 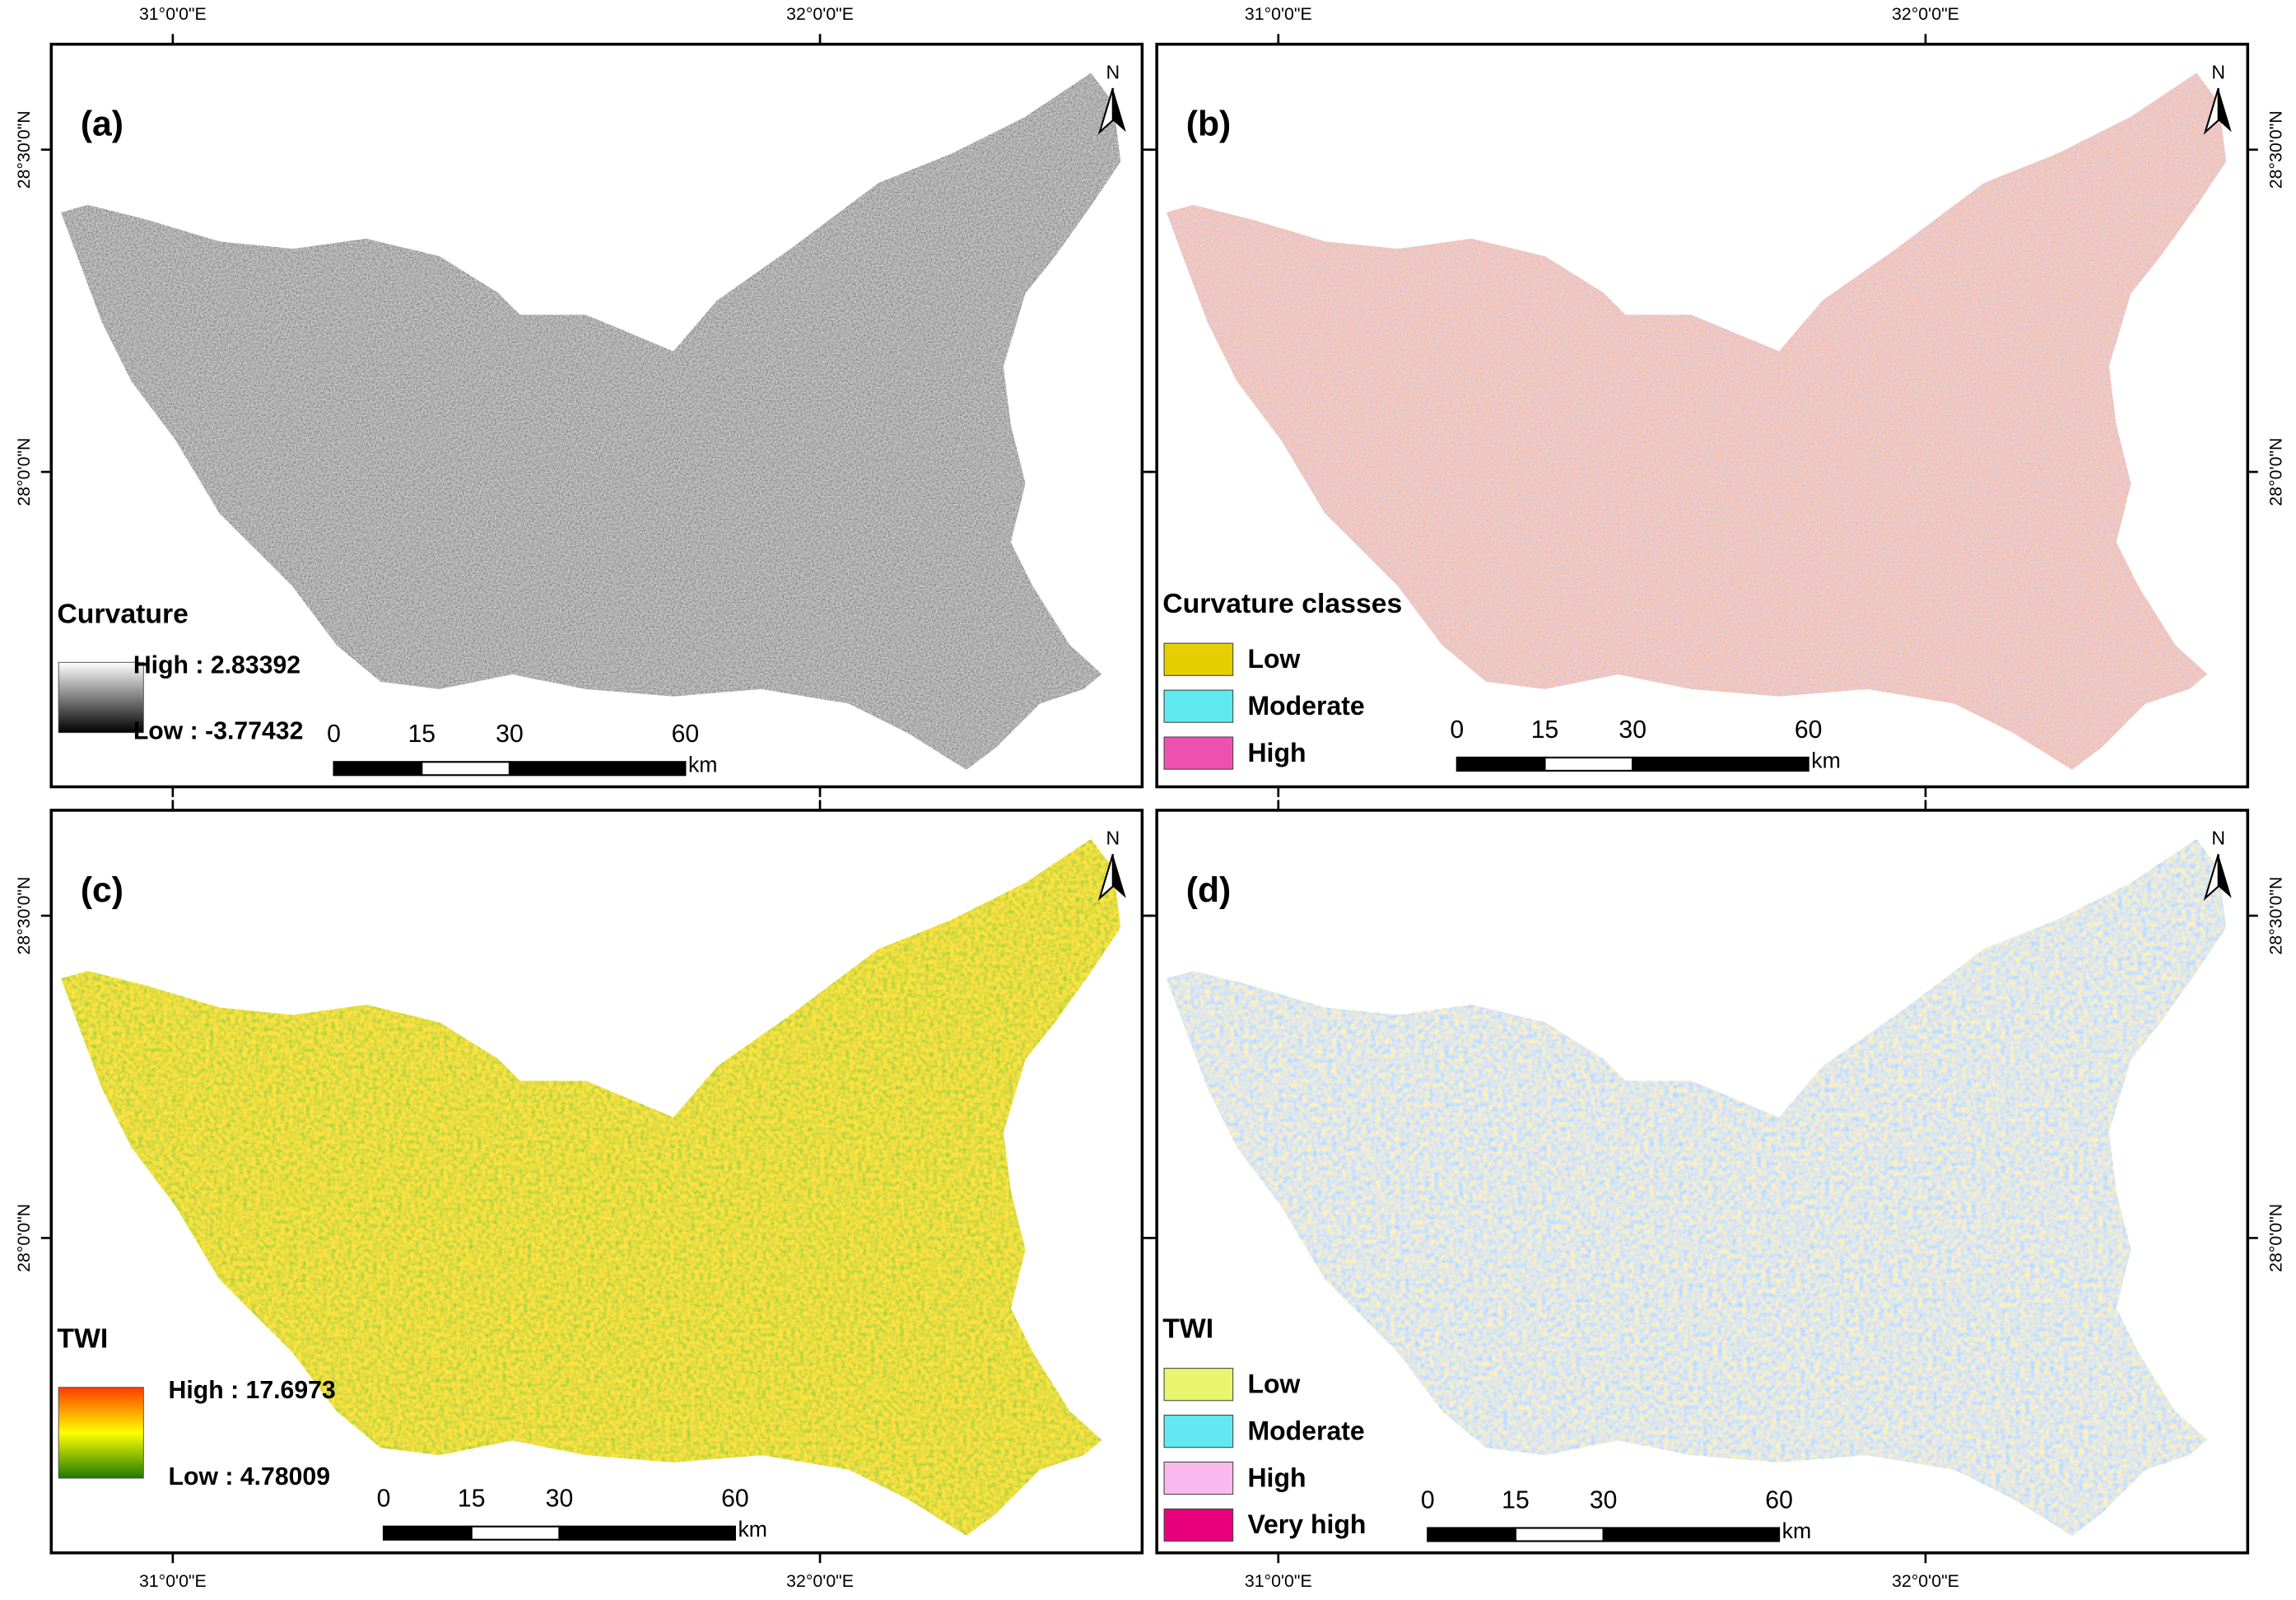 What do you see at coordinates (250, 1477) in the screenshot?
I see `legend-low: Low : 4.78009` at bounding box center [250, 1477].